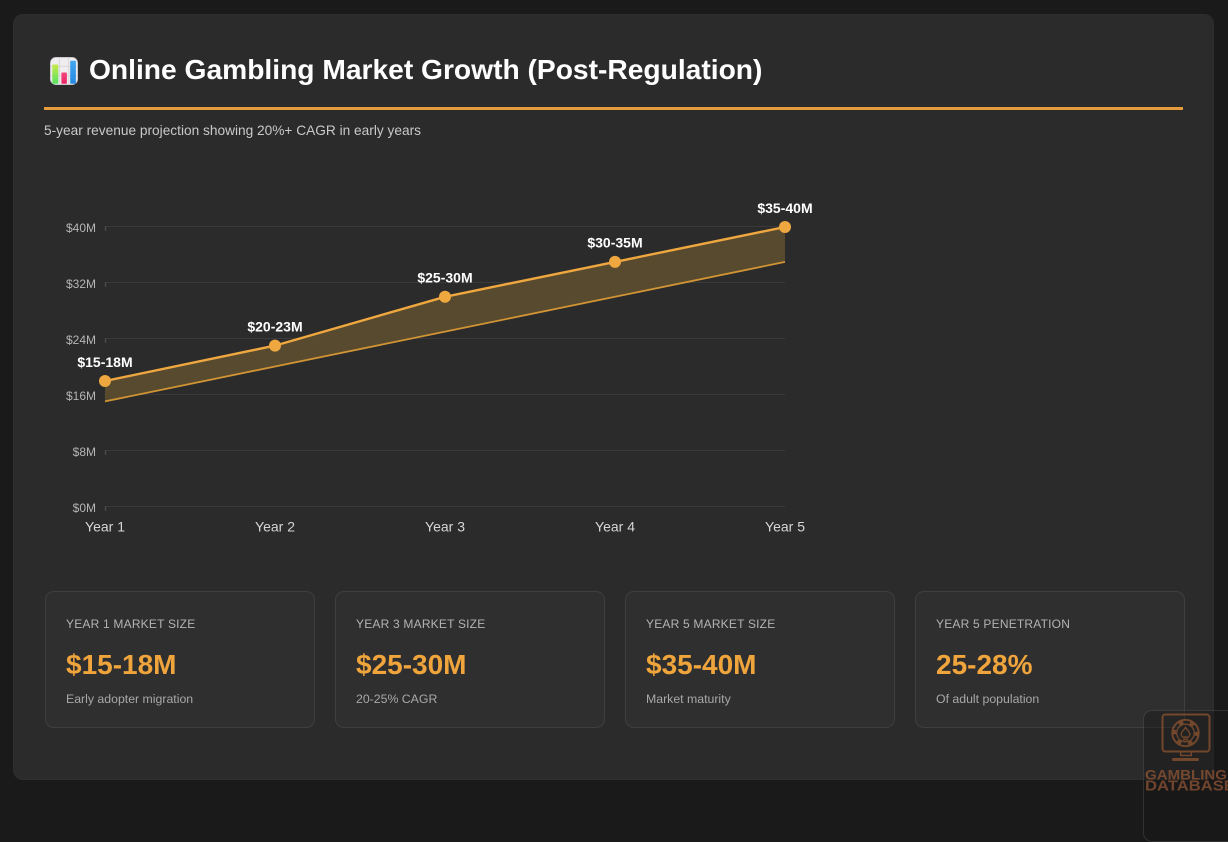 The image size is (1228, 842). Describe the element at coordinates (274, 326) in the screenshot. I see `svg-text: $20-23M` at that location.